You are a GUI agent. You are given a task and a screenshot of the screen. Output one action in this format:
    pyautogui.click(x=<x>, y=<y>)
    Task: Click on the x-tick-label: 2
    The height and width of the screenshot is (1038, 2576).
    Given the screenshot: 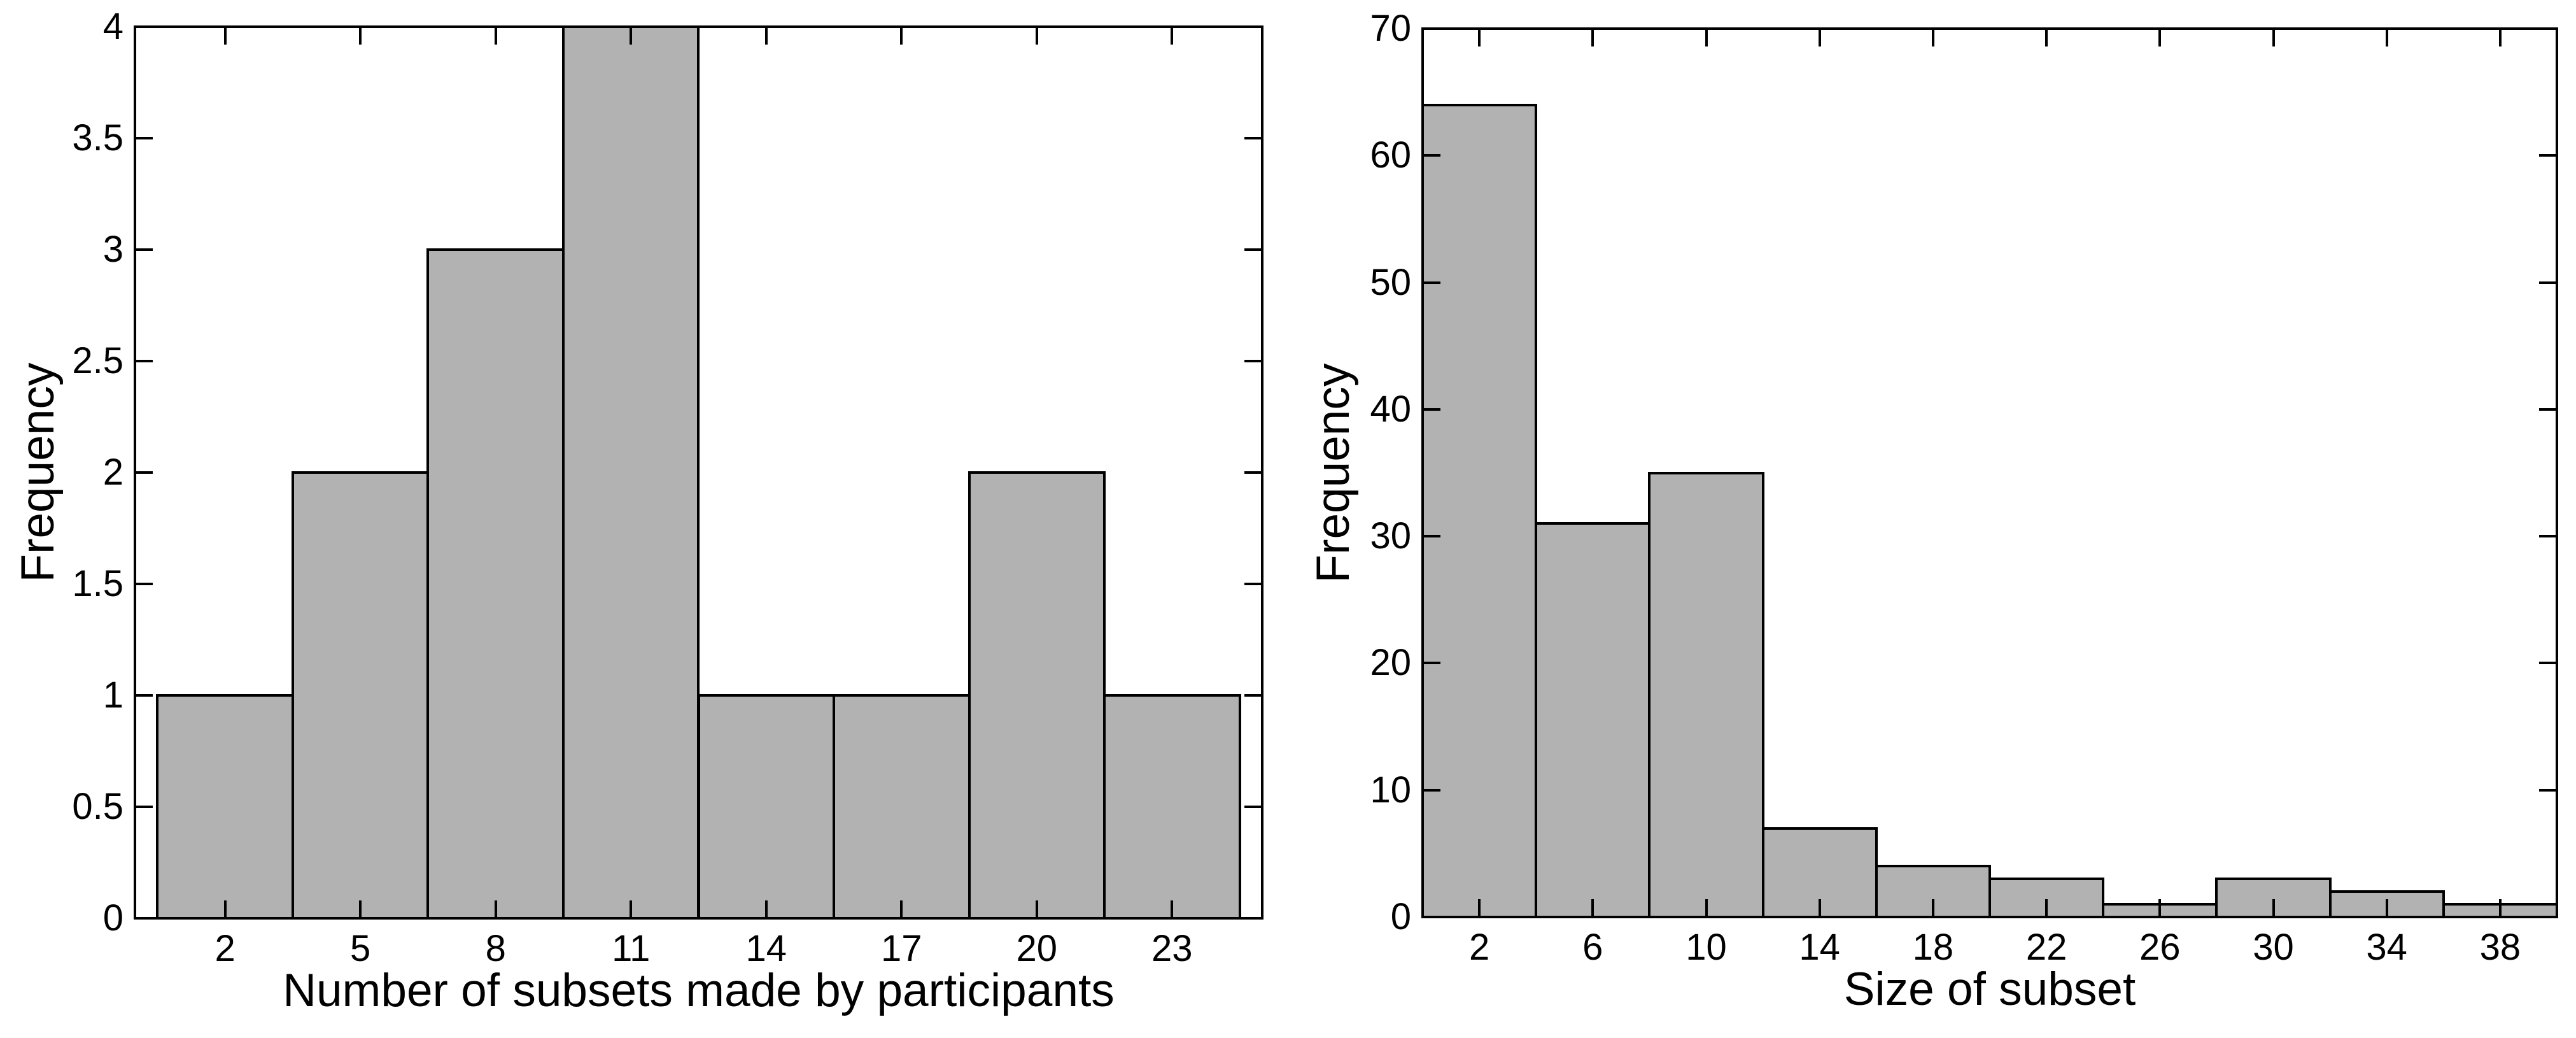 What is the action you would take?
    pyautogui.click(x=1479, y=948)
    